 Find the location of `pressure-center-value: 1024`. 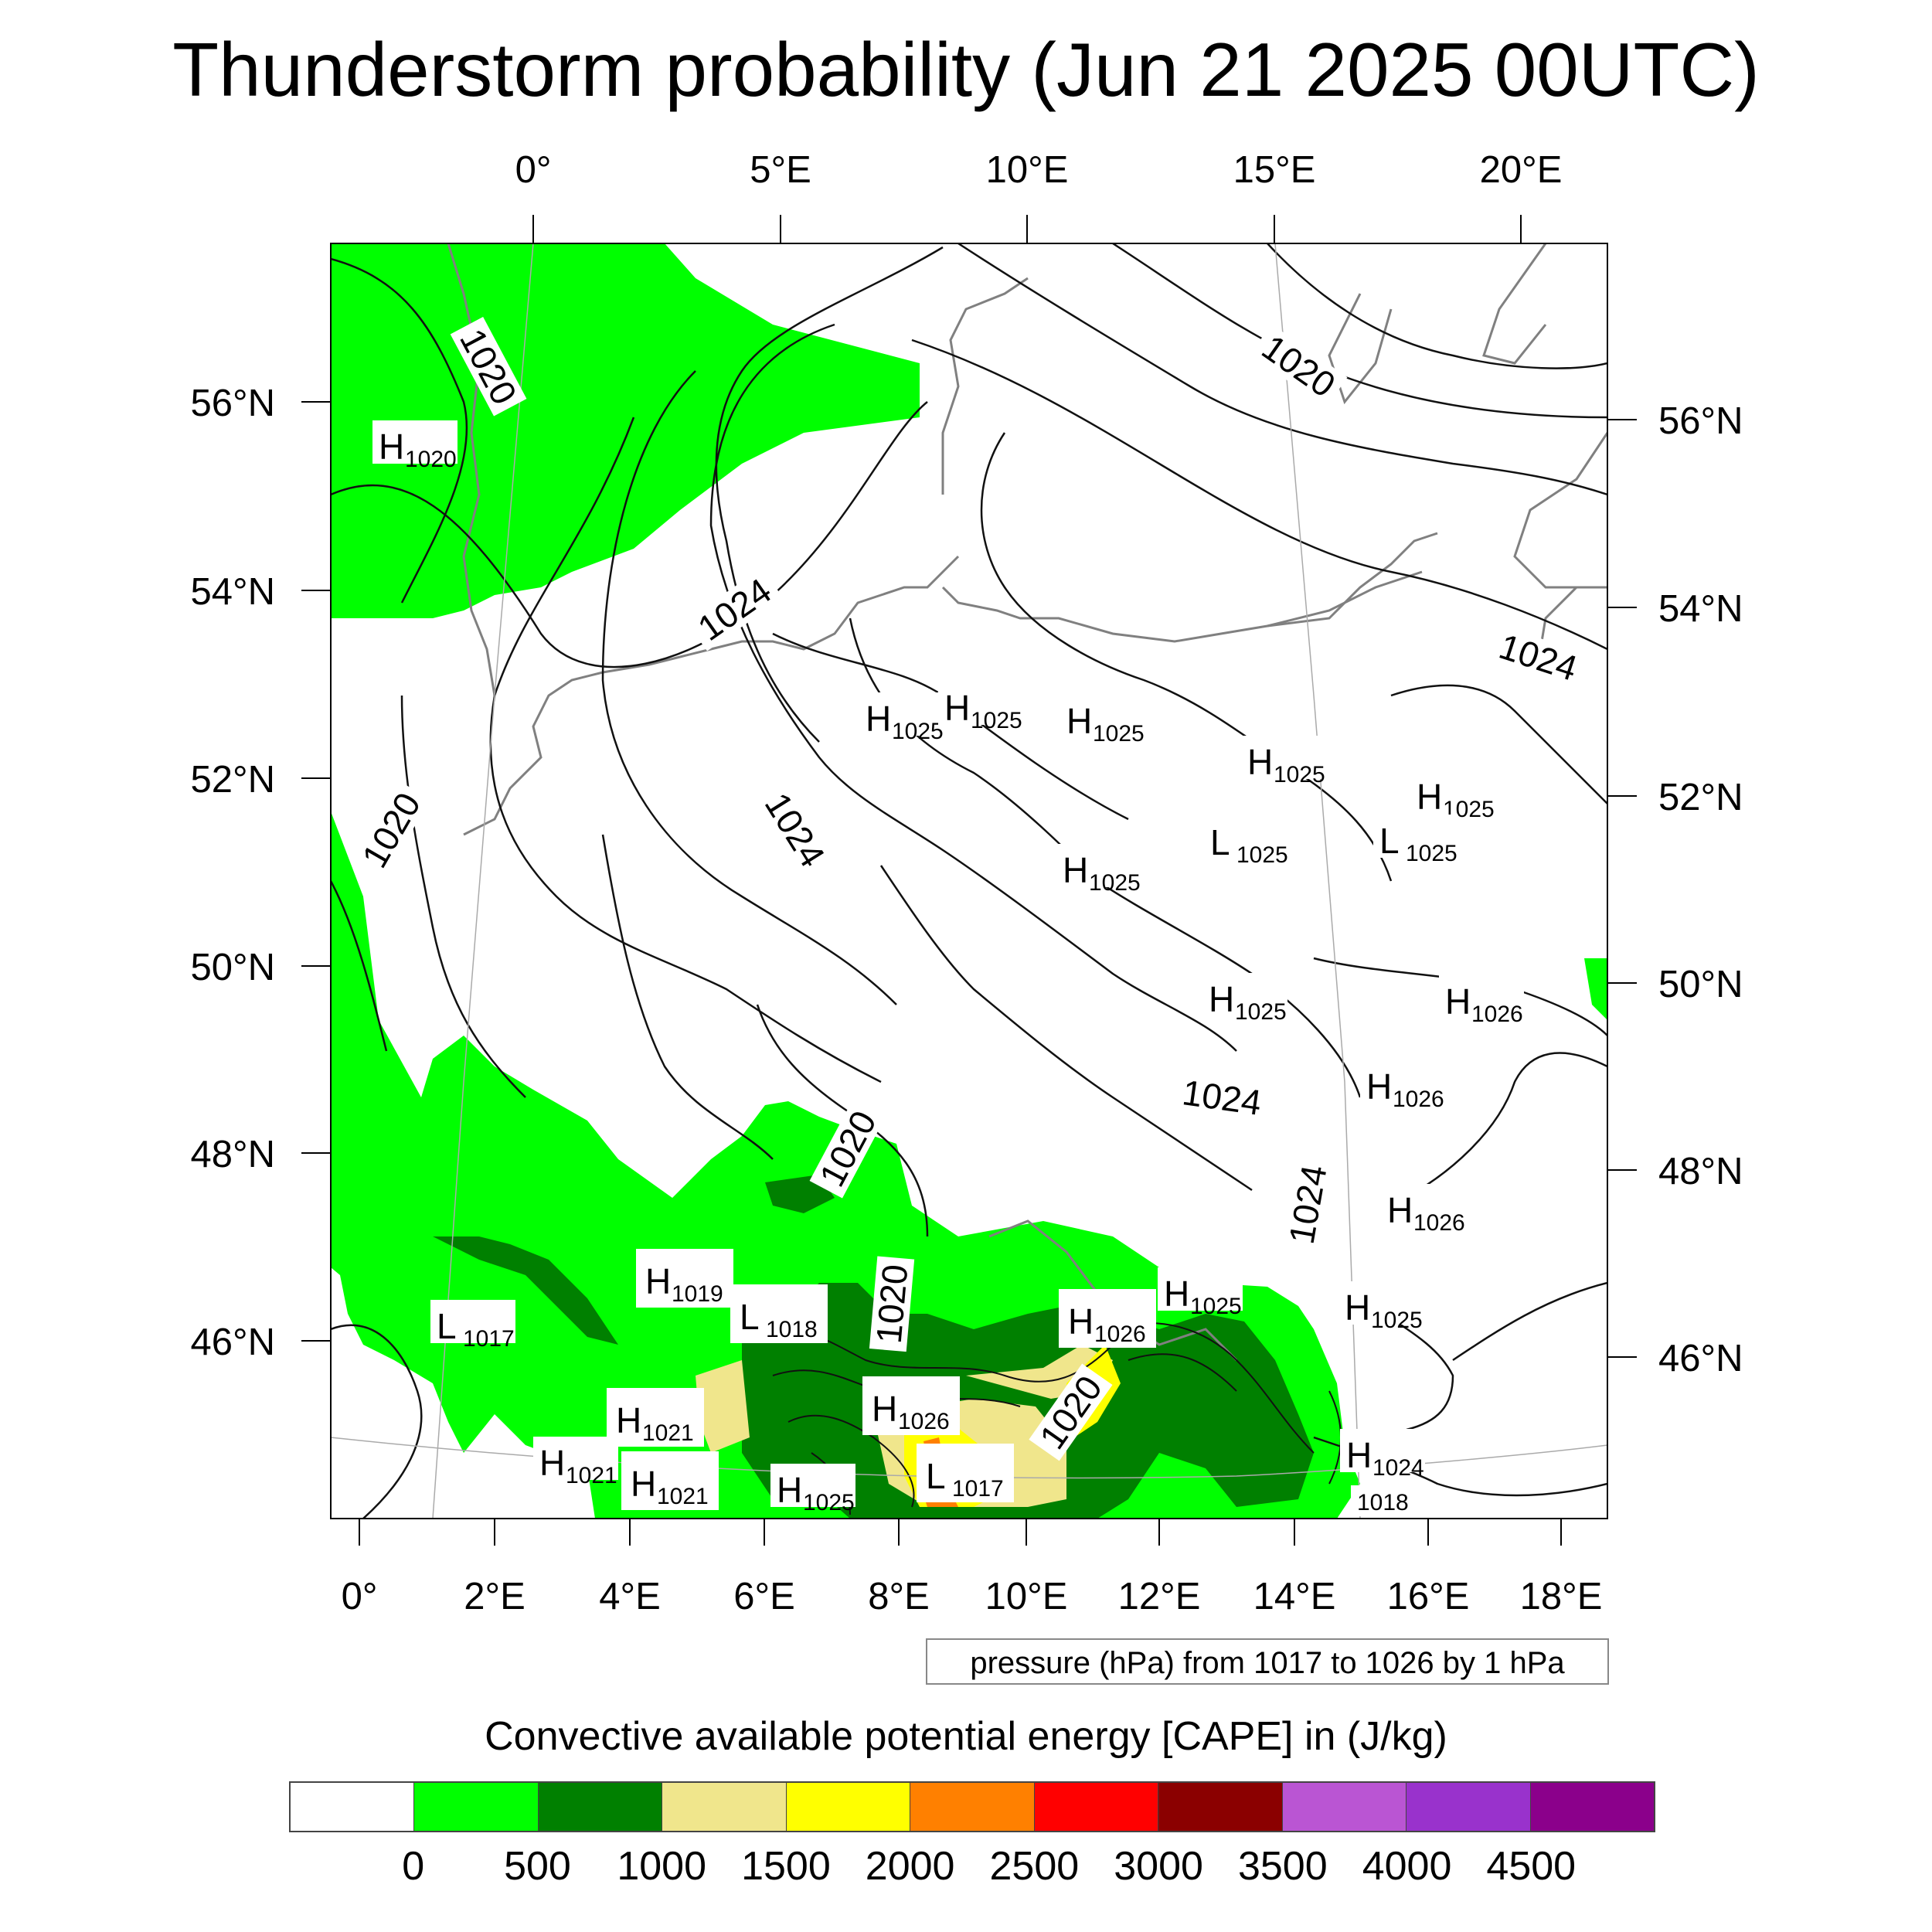

pressure-center-value: 1024 is located at coordinates (1398, 1468).